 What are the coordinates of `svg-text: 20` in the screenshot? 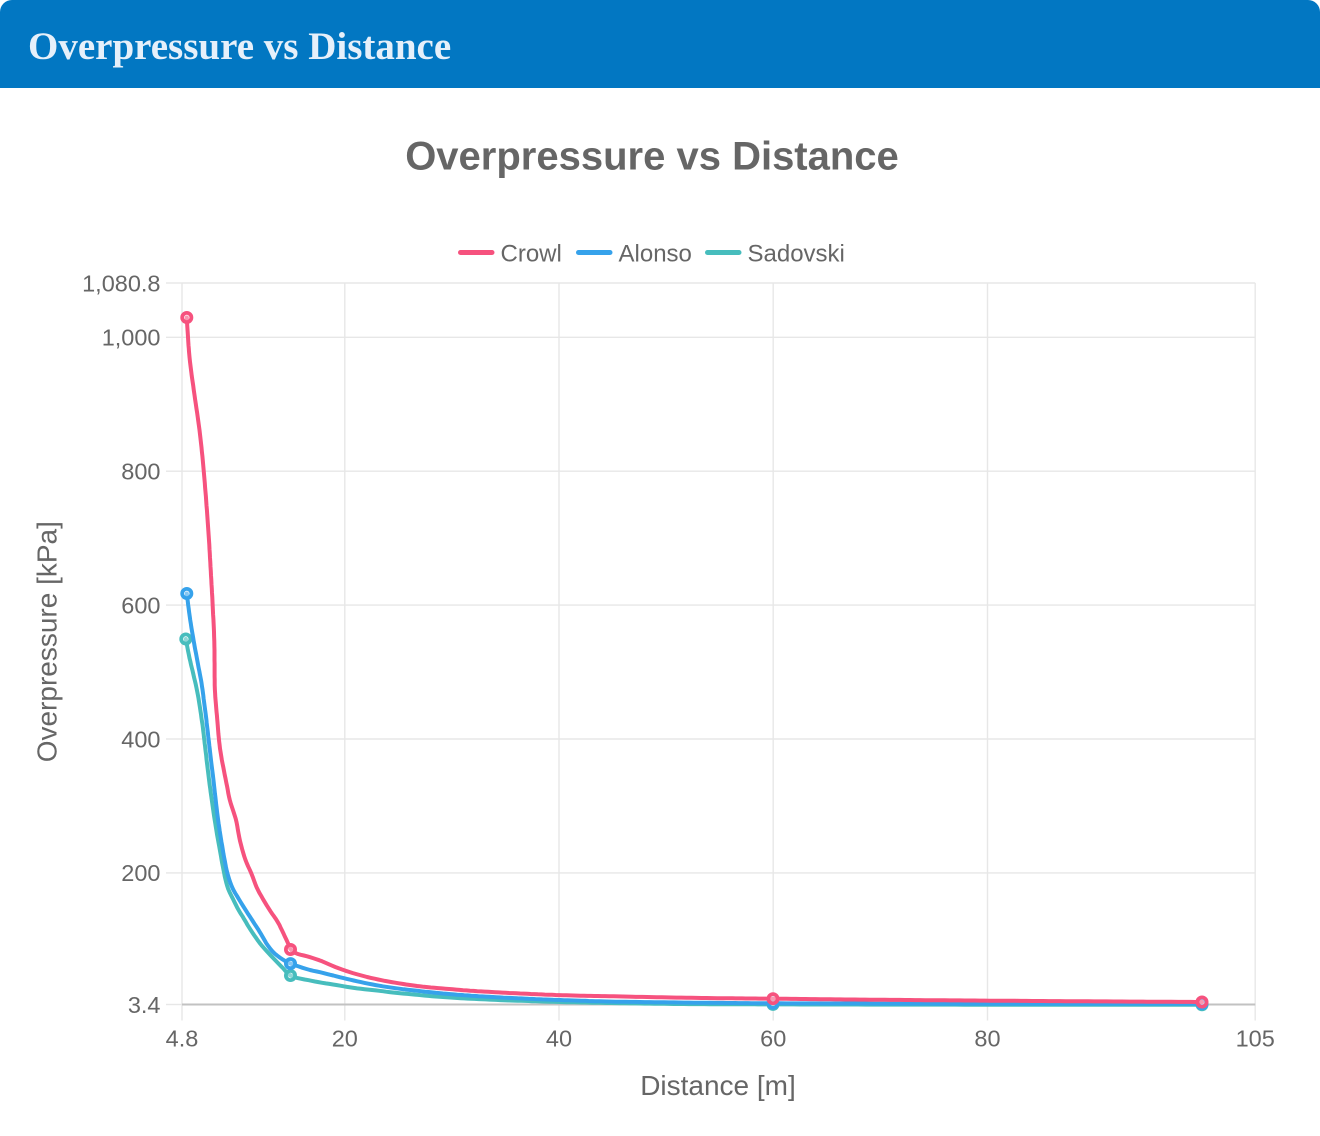 It's located at (345, 1038).